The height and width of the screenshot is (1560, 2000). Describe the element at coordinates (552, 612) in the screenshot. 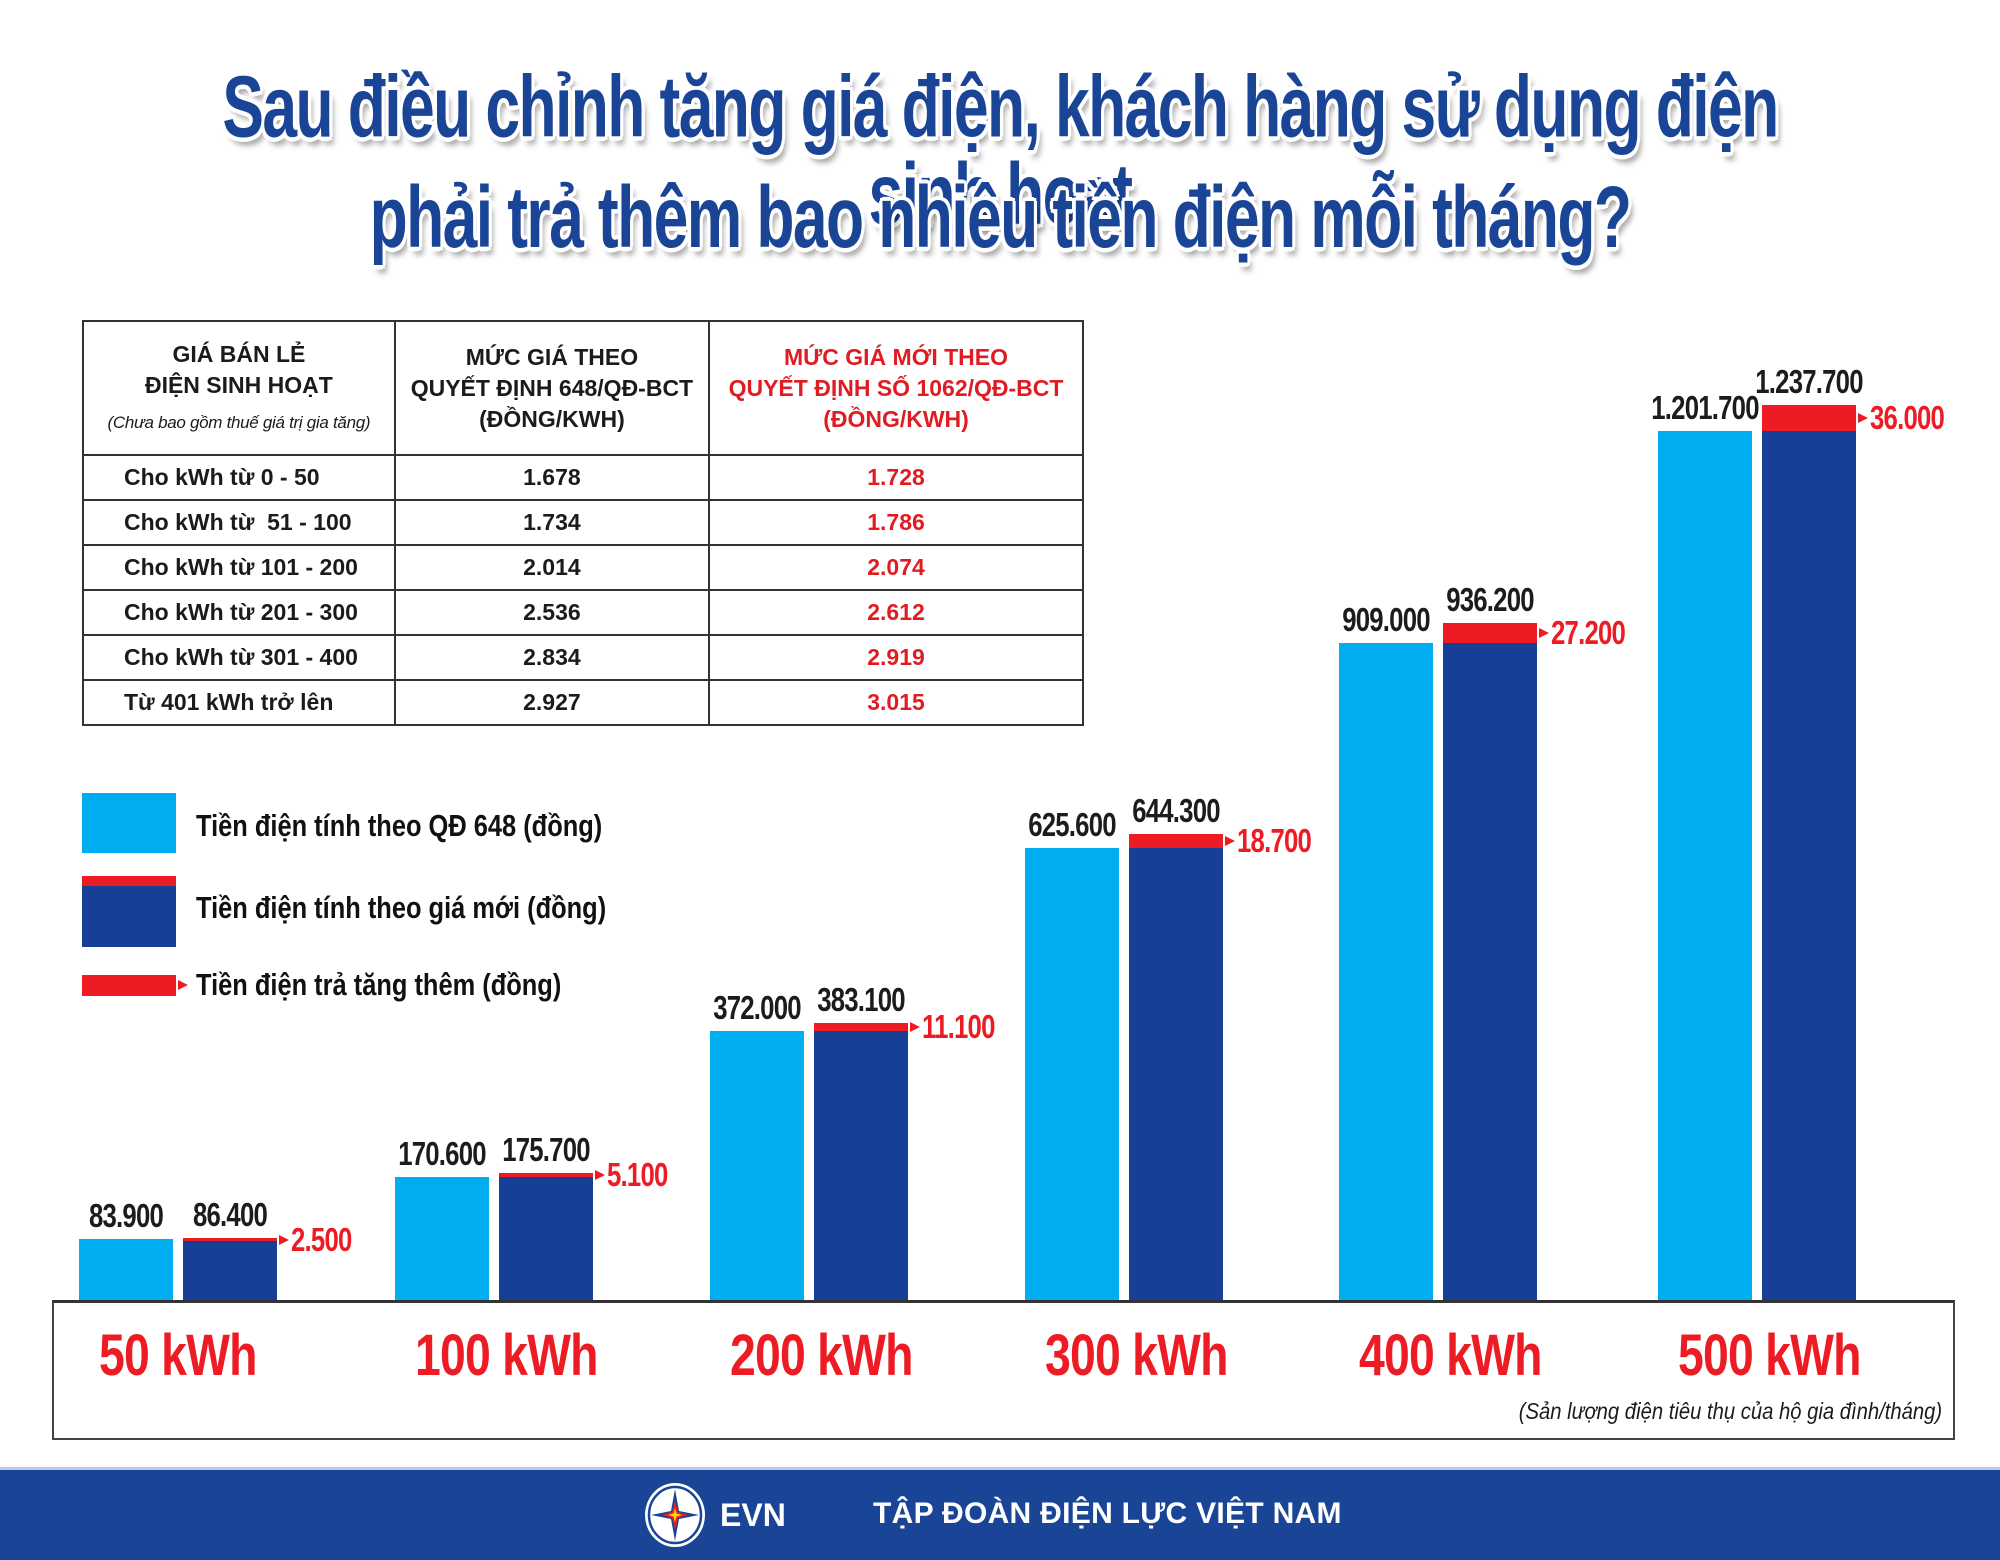

I see `old-price: 2.536` at that location.